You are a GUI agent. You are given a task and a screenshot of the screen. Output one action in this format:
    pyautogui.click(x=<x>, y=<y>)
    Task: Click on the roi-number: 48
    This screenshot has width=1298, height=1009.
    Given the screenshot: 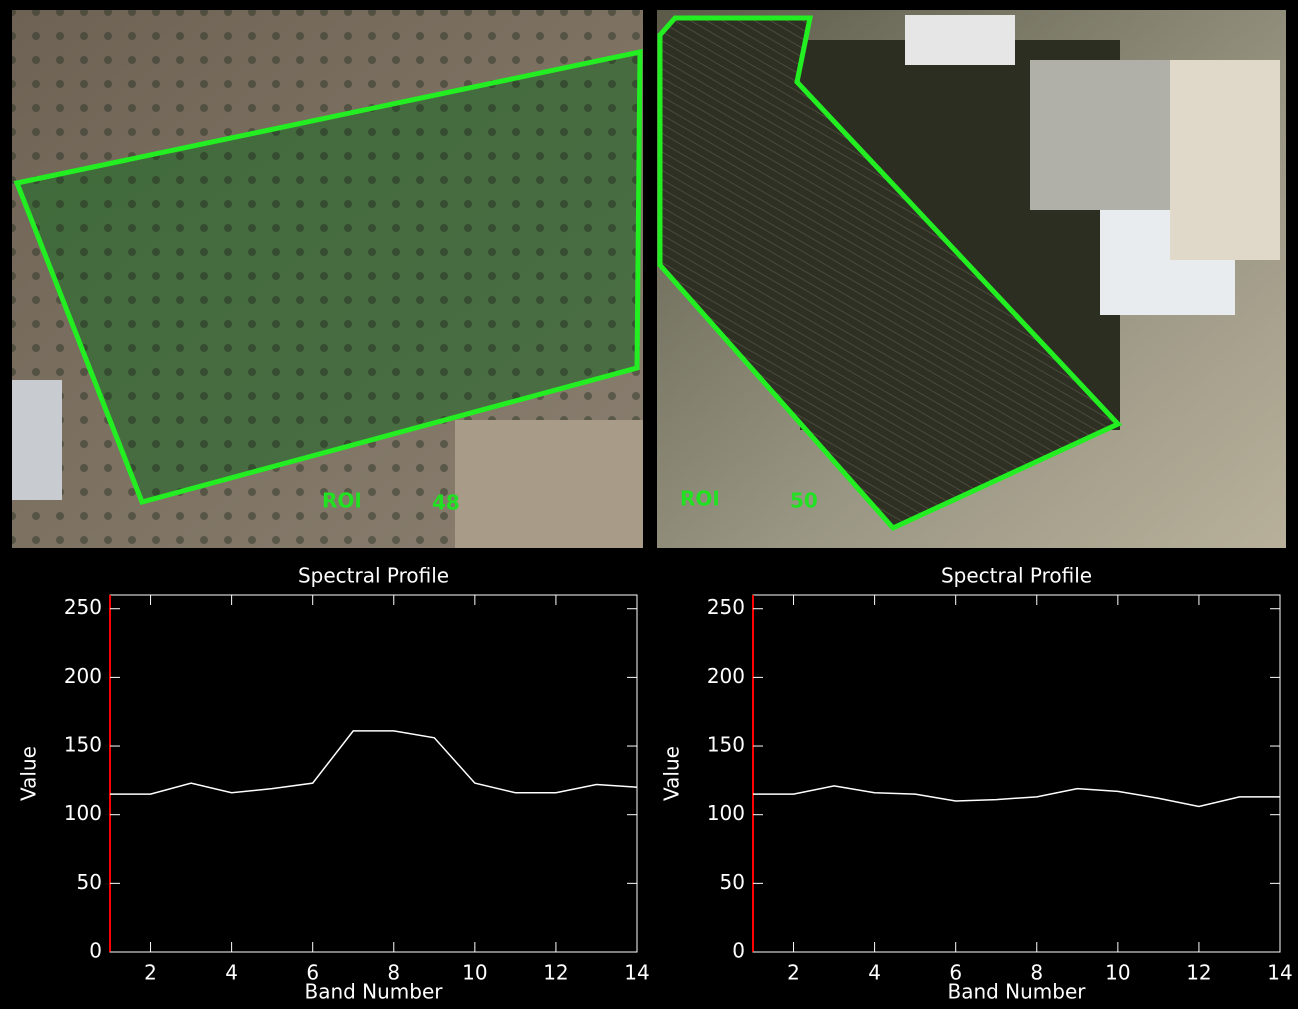 What is the action you would take?
    pyautogui.click(x=446, y=503)
    